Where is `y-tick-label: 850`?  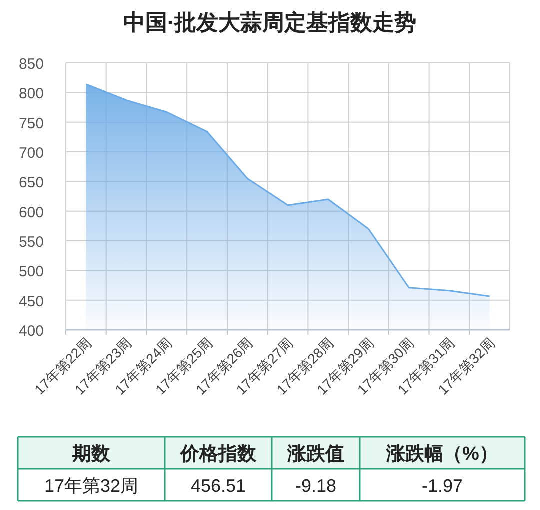
y-tick-label: 850 is located at coordinates (31, 64).